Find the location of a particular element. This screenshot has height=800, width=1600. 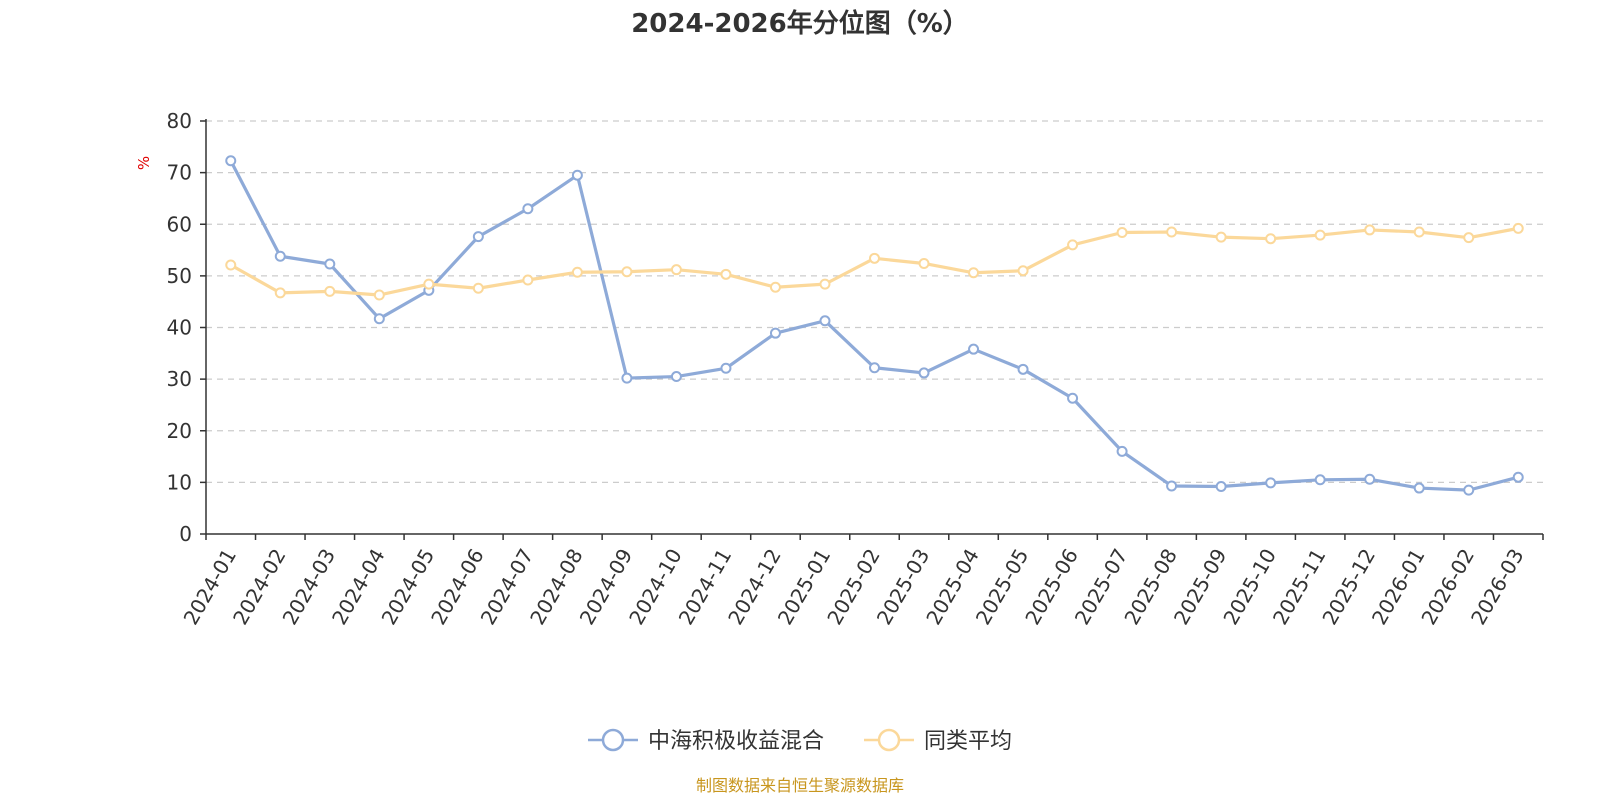

y-tick-label: 50 is located at coordinates (179, 276).